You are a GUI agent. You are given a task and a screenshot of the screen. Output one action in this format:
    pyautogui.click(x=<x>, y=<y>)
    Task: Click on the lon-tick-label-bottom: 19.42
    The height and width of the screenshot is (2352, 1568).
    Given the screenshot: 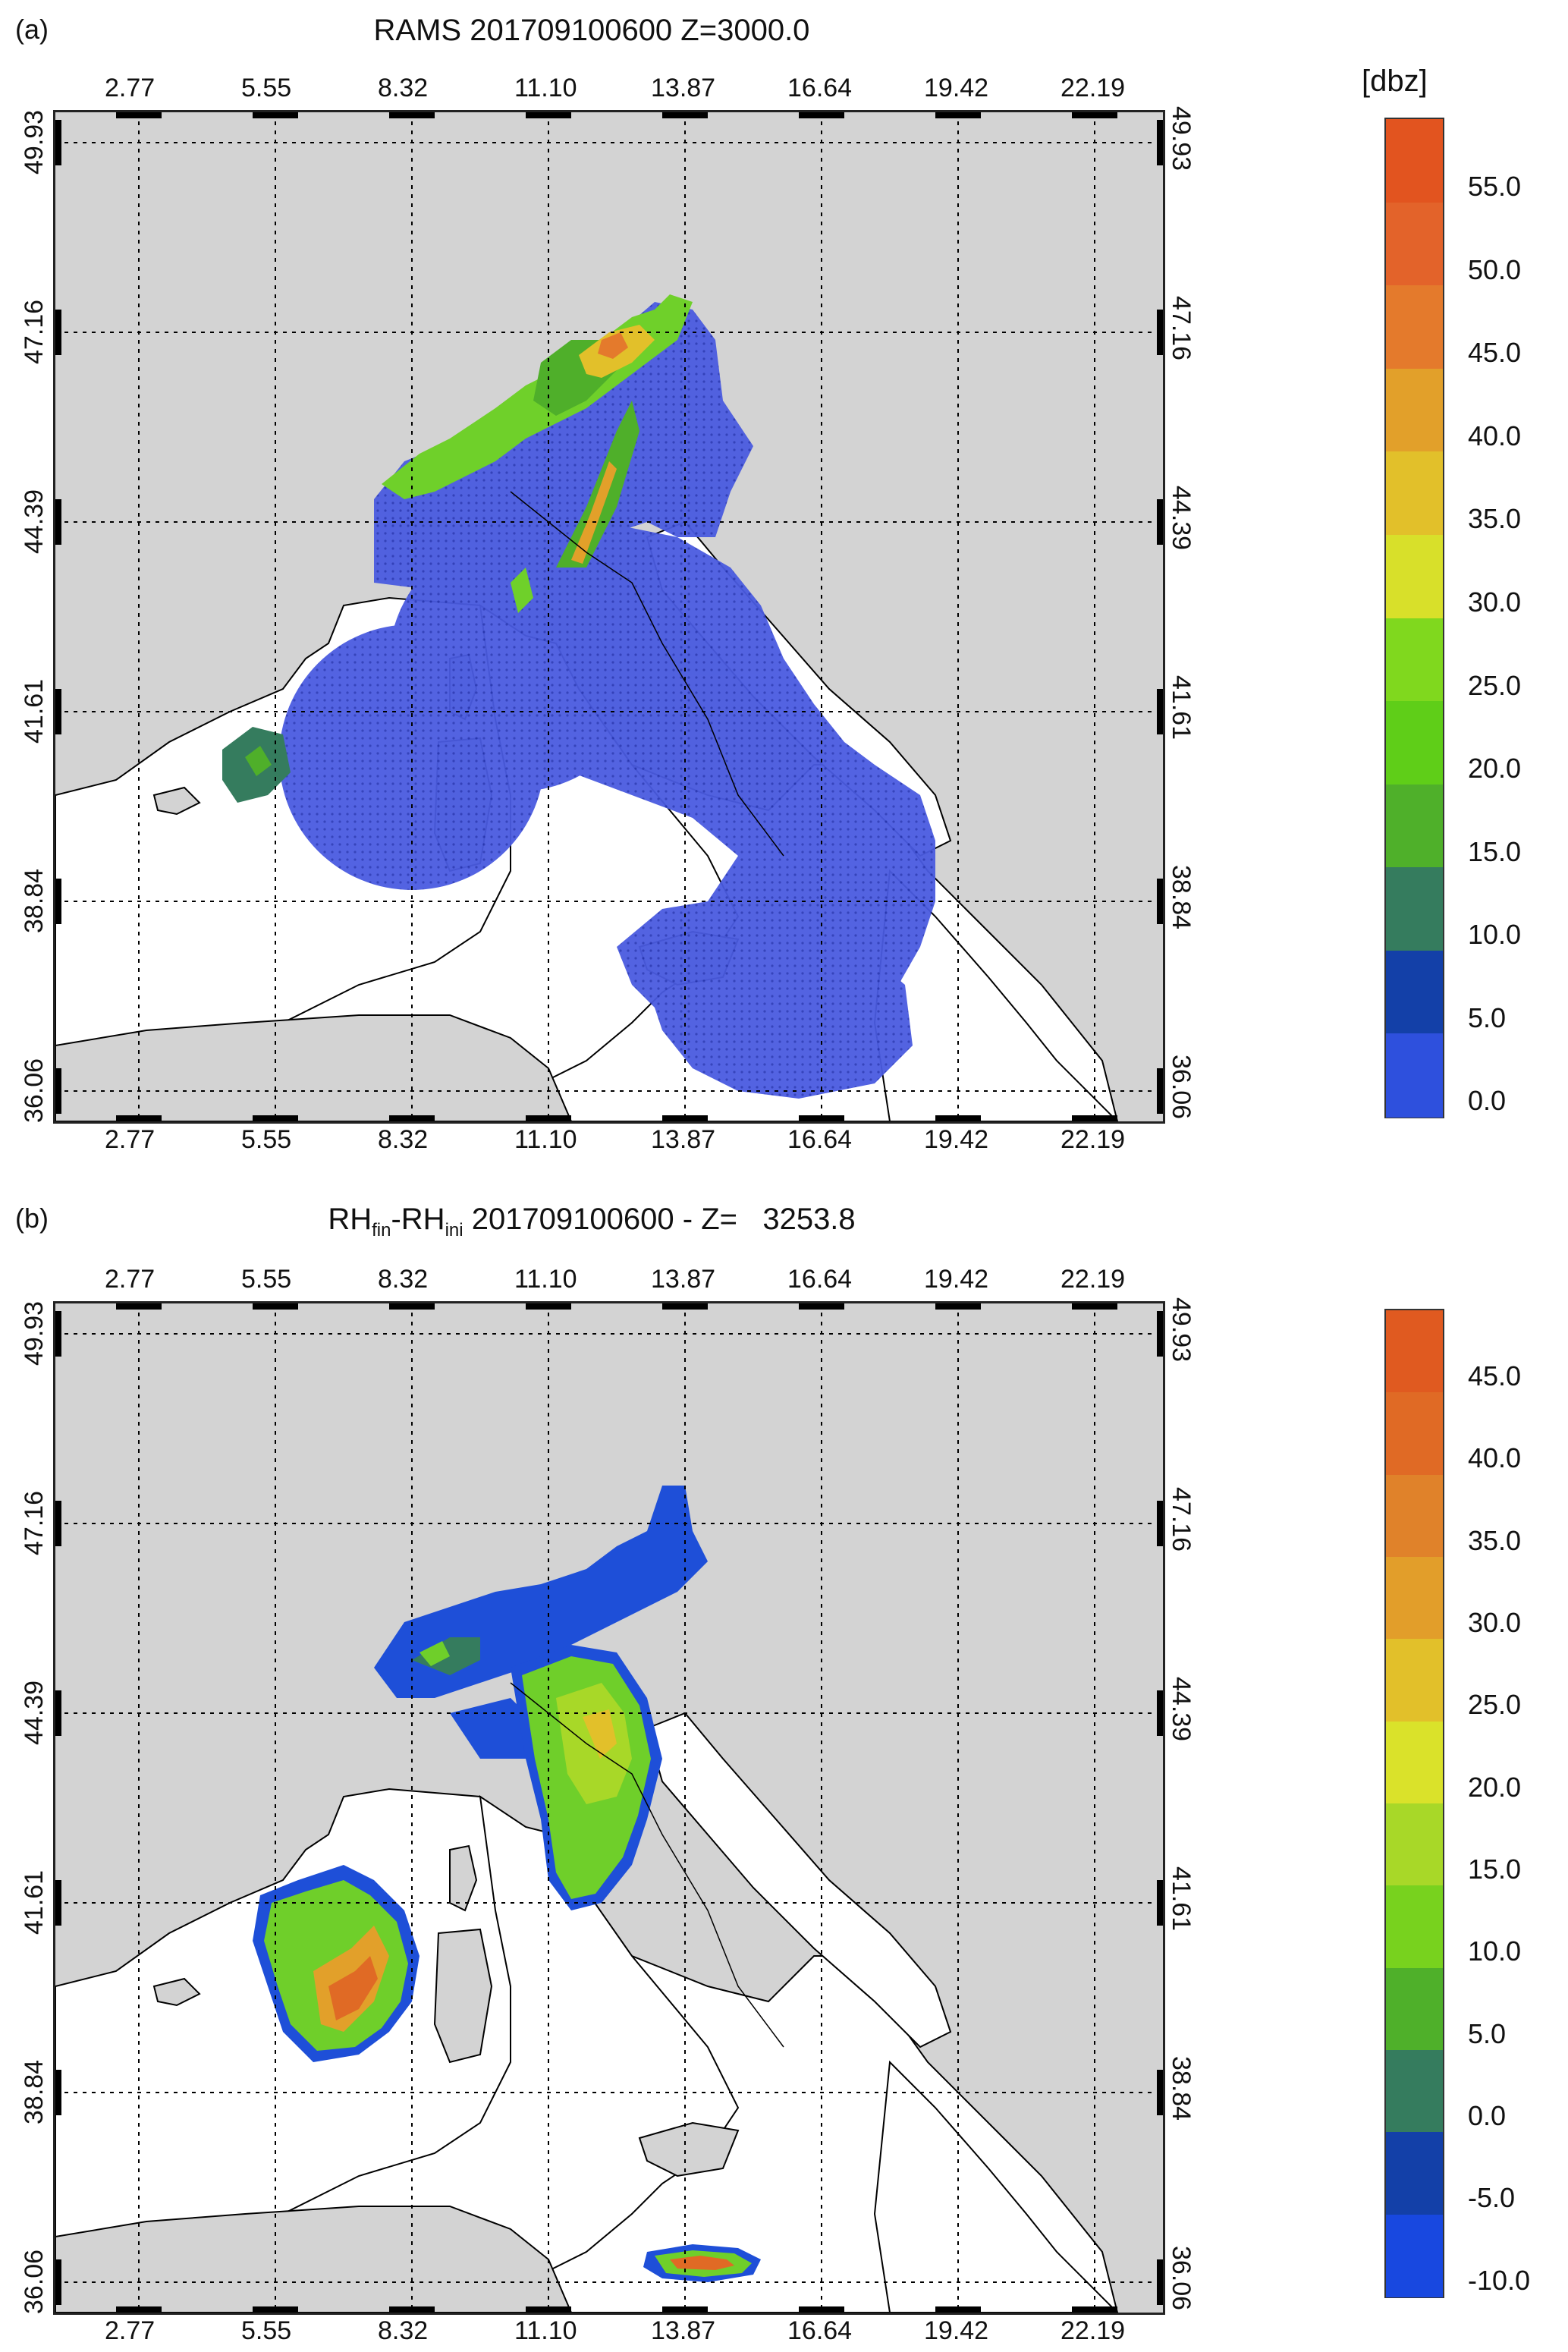 What is the action you would take?
    pyautogui.click(x=956, y=2330)
    